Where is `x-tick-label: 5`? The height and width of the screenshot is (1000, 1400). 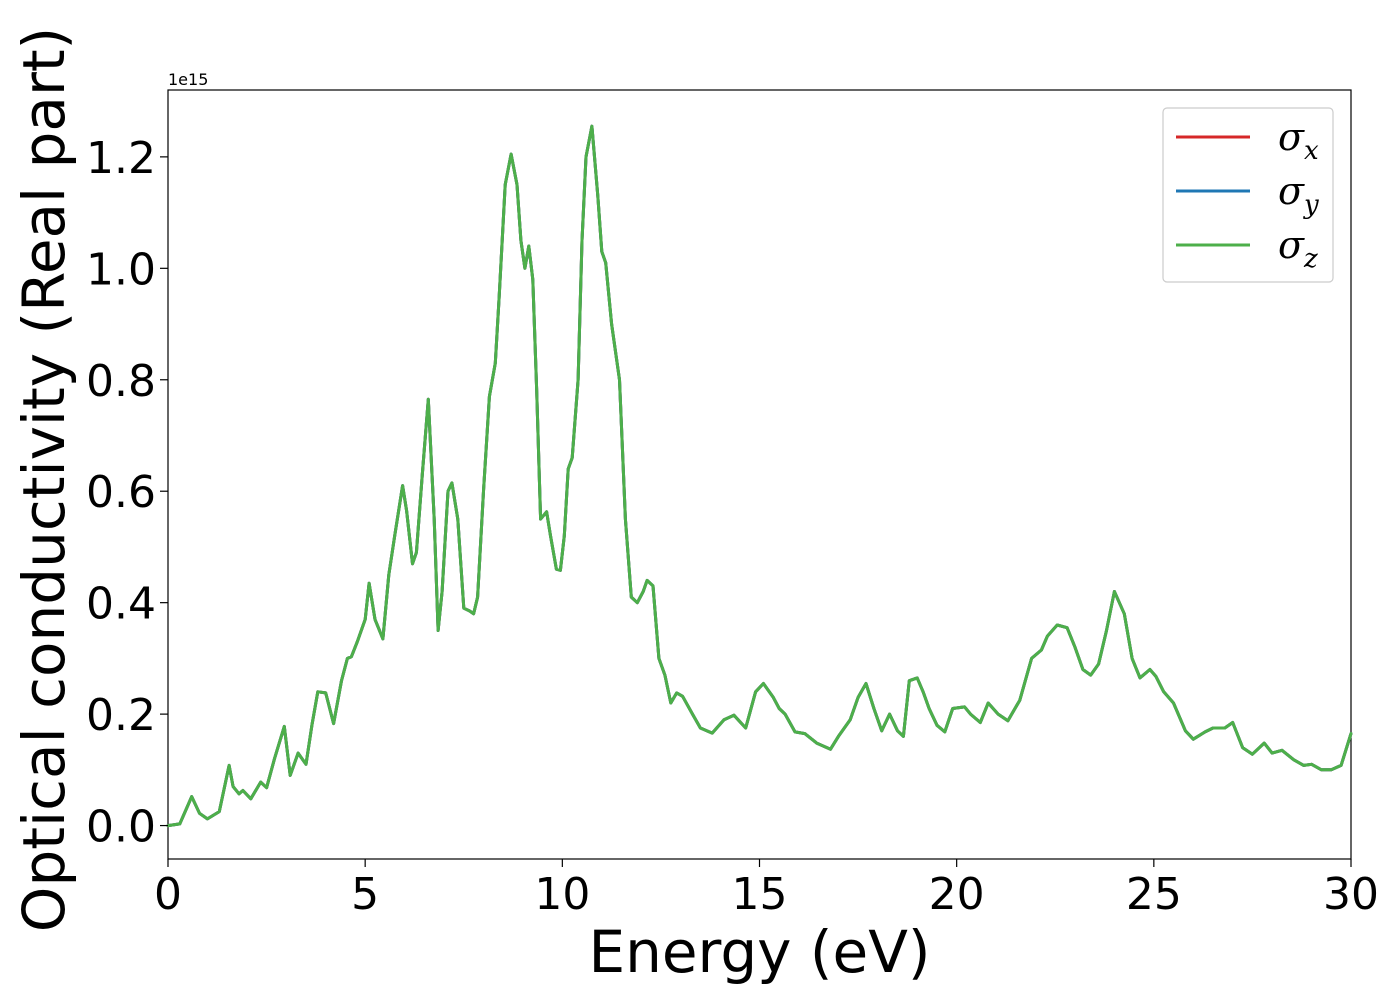 x-tick-label: 5 is located at coordinates (365, 894).